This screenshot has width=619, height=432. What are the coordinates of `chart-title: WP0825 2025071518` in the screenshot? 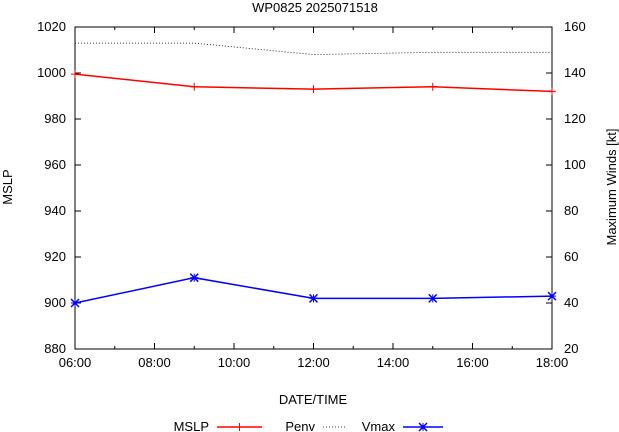 It's located at (315, 7).